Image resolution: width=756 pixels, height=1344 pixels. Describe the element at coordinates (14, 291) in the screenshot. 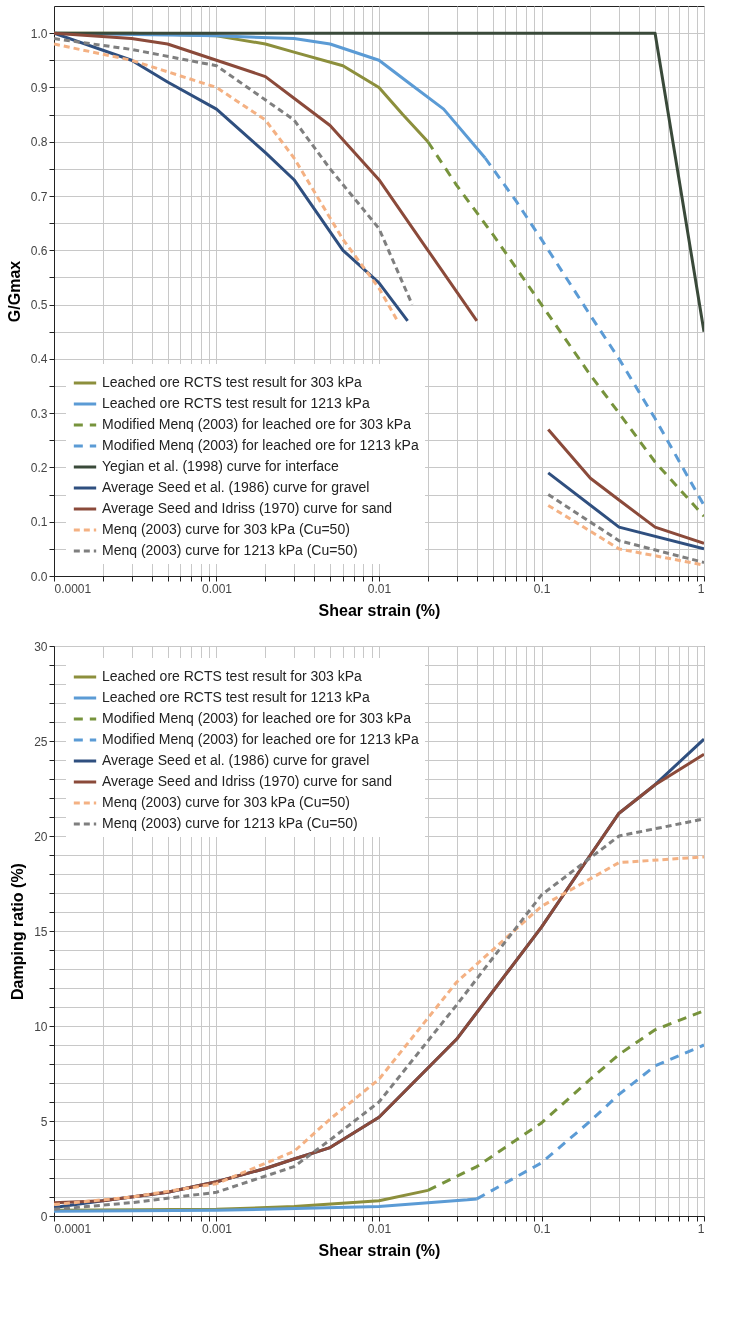

I see `y-axis-title: G/Gmax` at that location.